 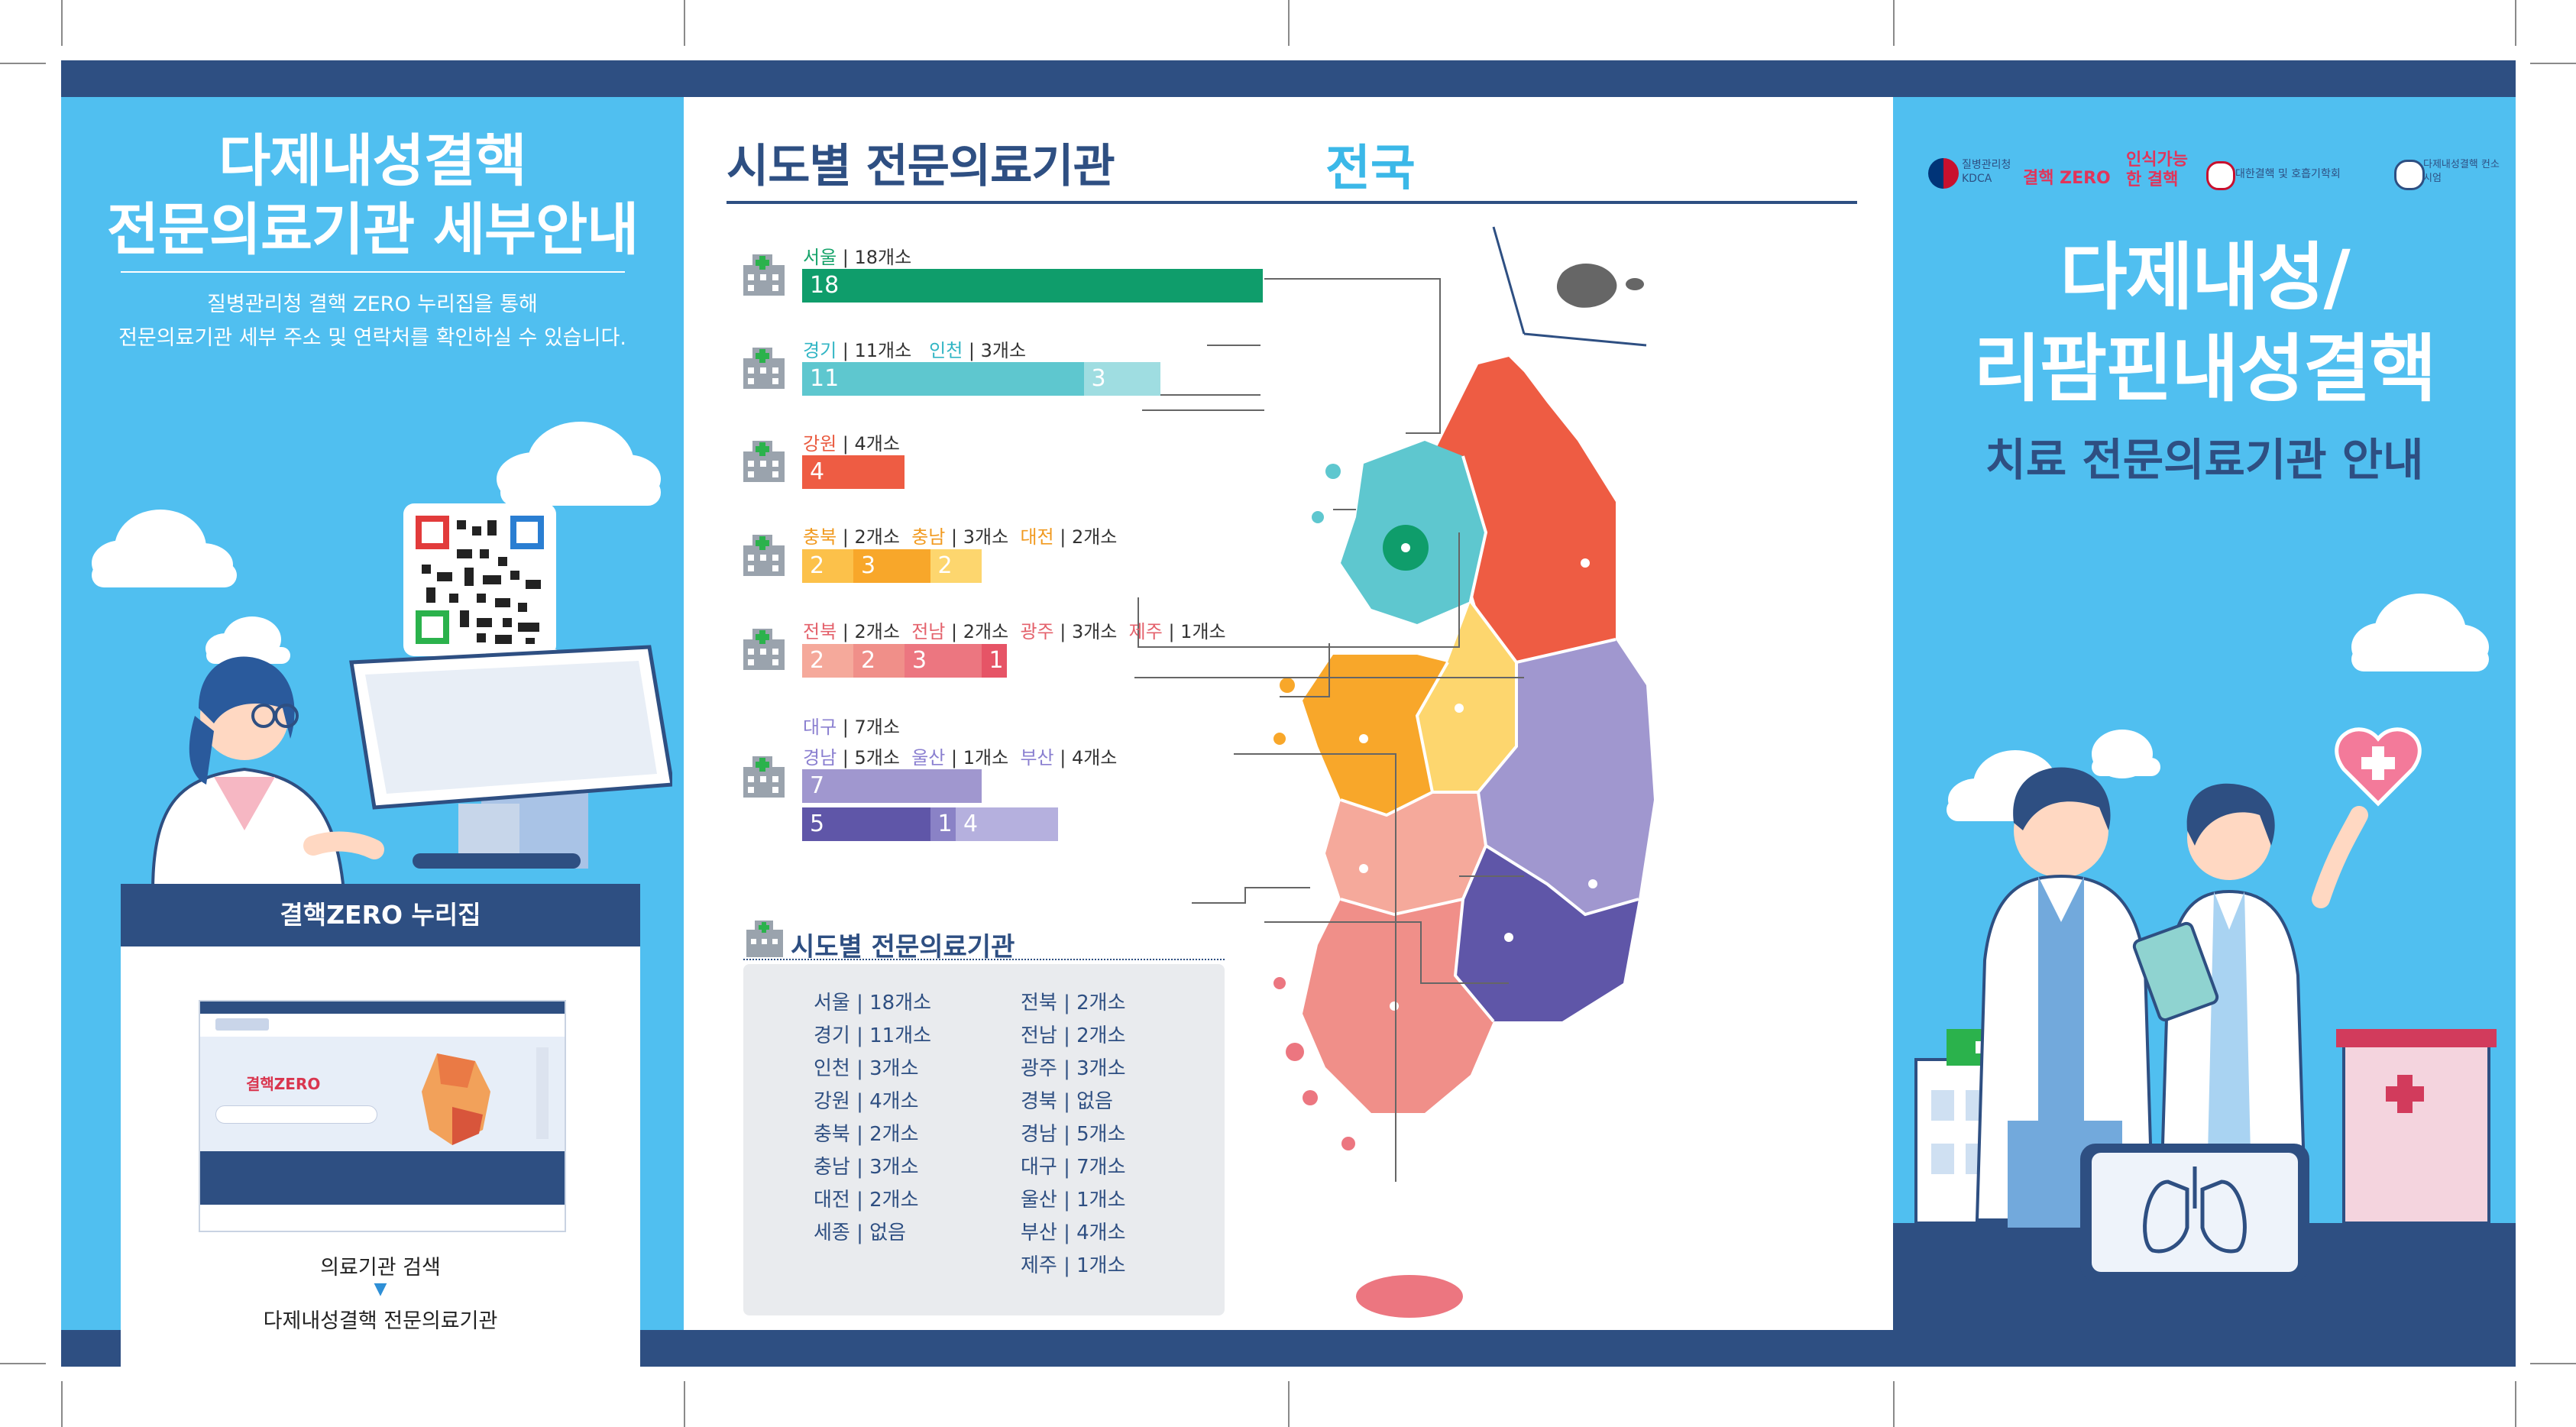 What do you see at coordinates (373, 272) in the screenshot?
I see `divider` at bounding box center [373, 272].